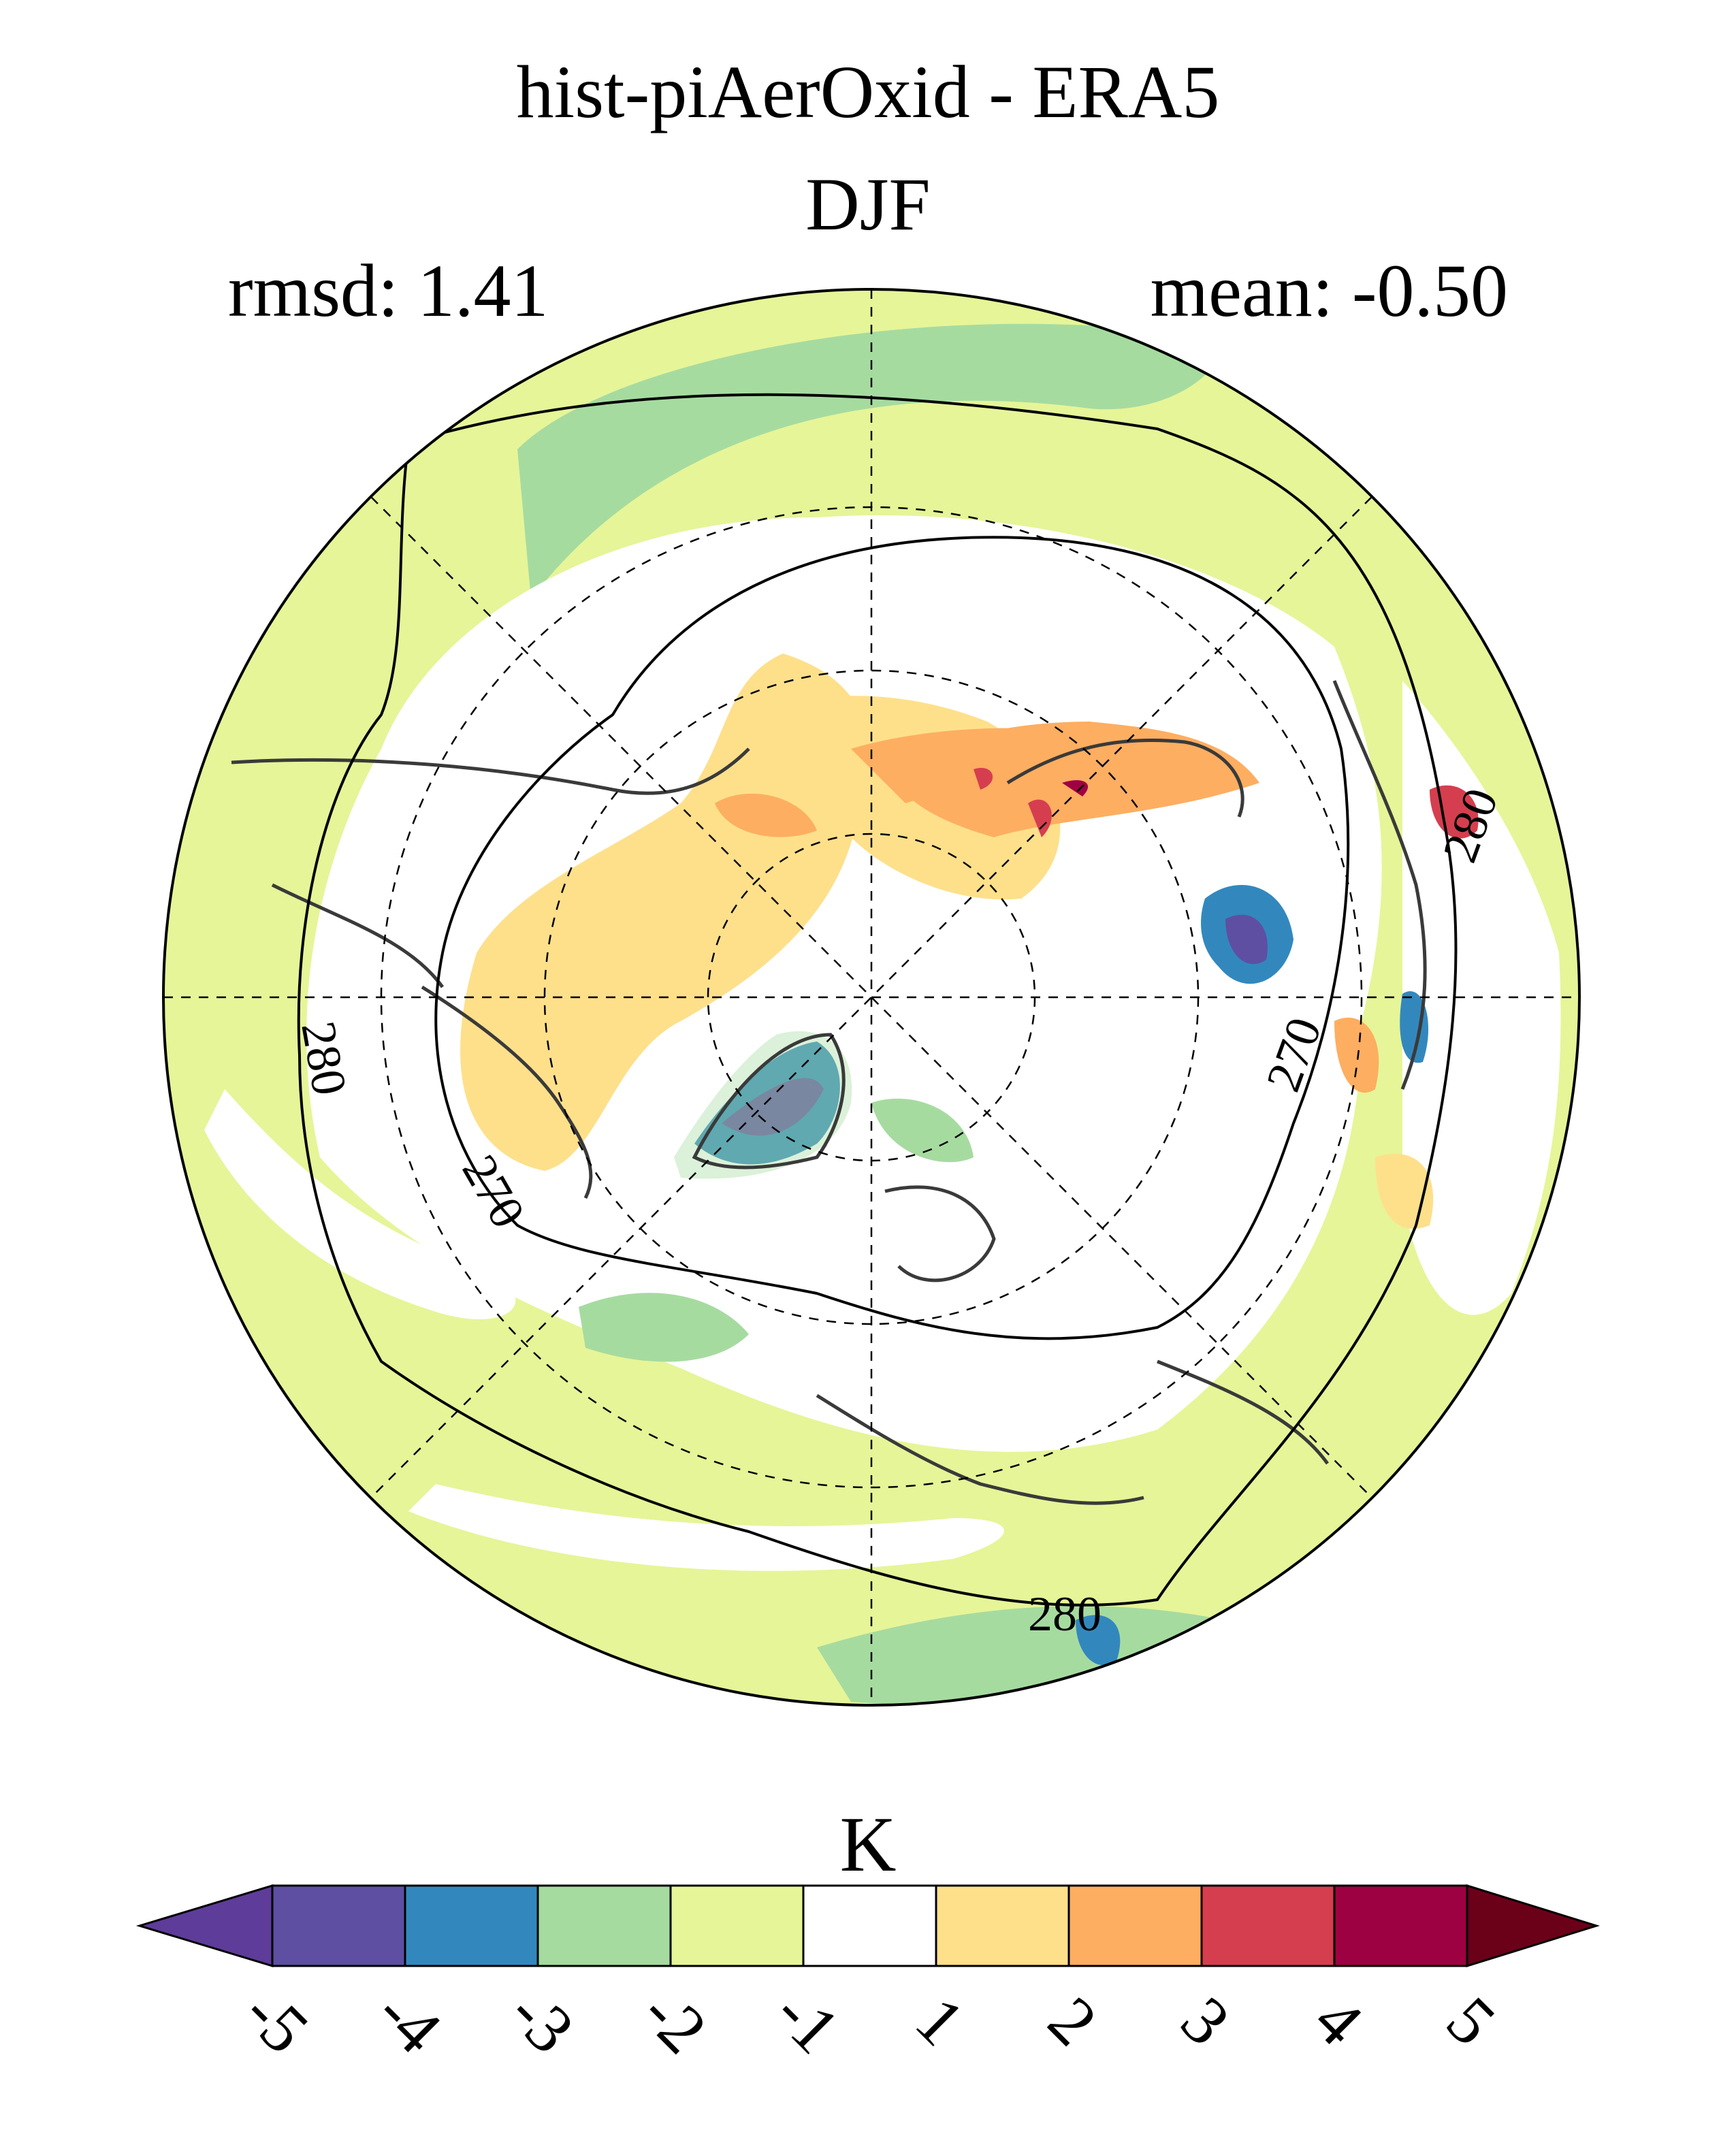  What do you see at coordinates (1471, 2021) in the screenshot?
I see `colorbar-tick-label: 5` at bounding box center [1471, 2021].